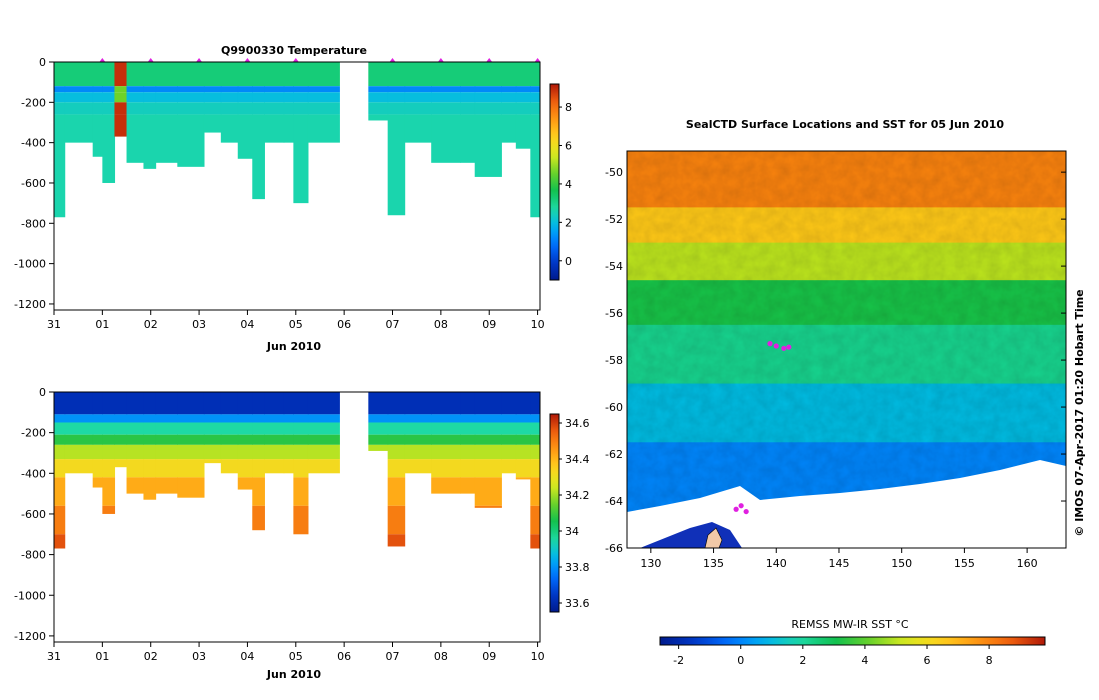 The height and width of the screenshot is (700, 1099). What do you see at coordinates (614, 360) in the screenshot?
I see `map-ytick-label: -58` at bounding box center [614, 360].